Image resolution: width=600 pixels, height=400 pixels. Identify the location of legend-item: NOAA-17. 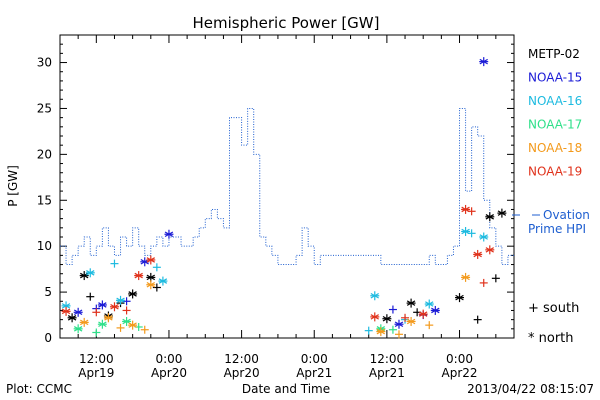
(555, 125).